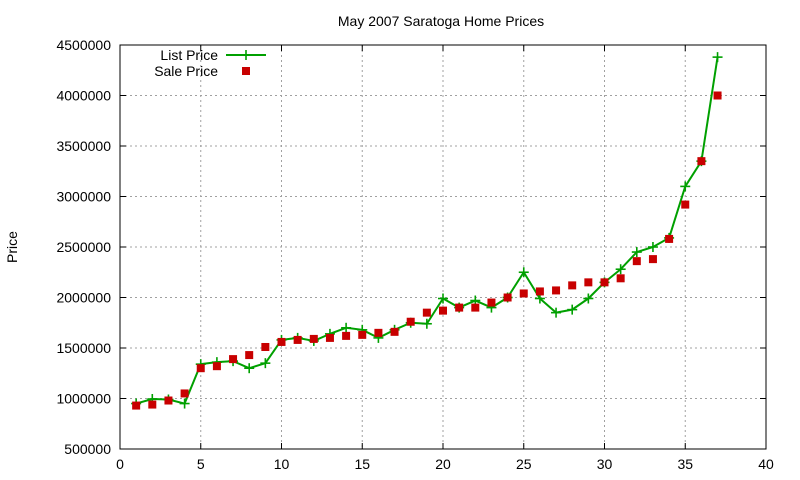  What do you see at coordinates (766, 464) in the screenshot?
I see `x-tick-label: 40` at bounding box center [766, 464].